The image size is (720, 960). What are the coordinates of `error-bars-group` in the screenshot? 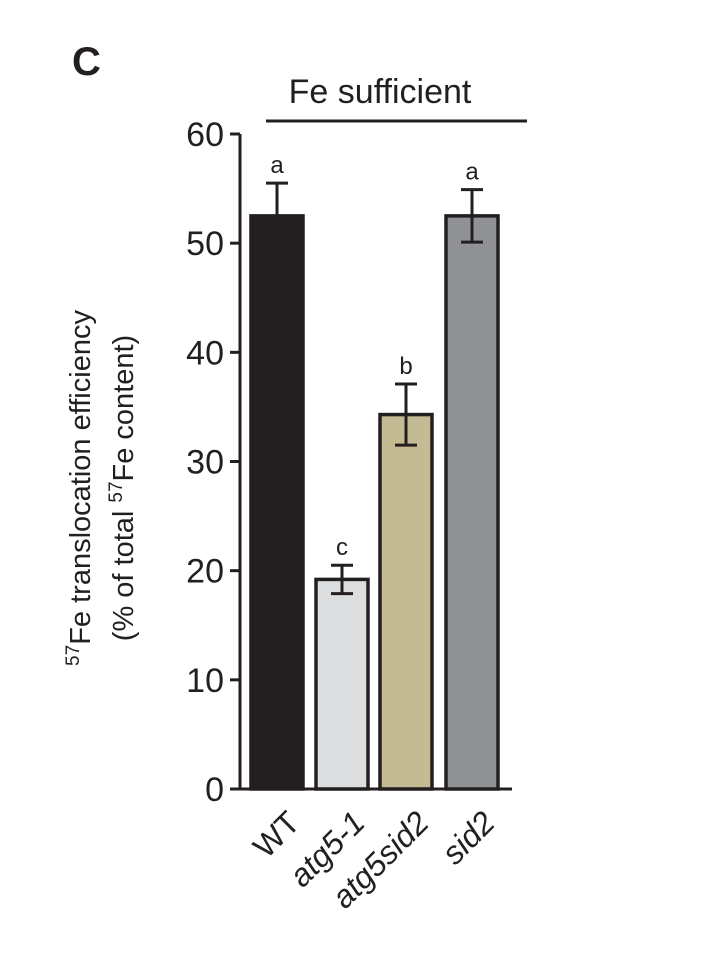 It's located at (374, 388).